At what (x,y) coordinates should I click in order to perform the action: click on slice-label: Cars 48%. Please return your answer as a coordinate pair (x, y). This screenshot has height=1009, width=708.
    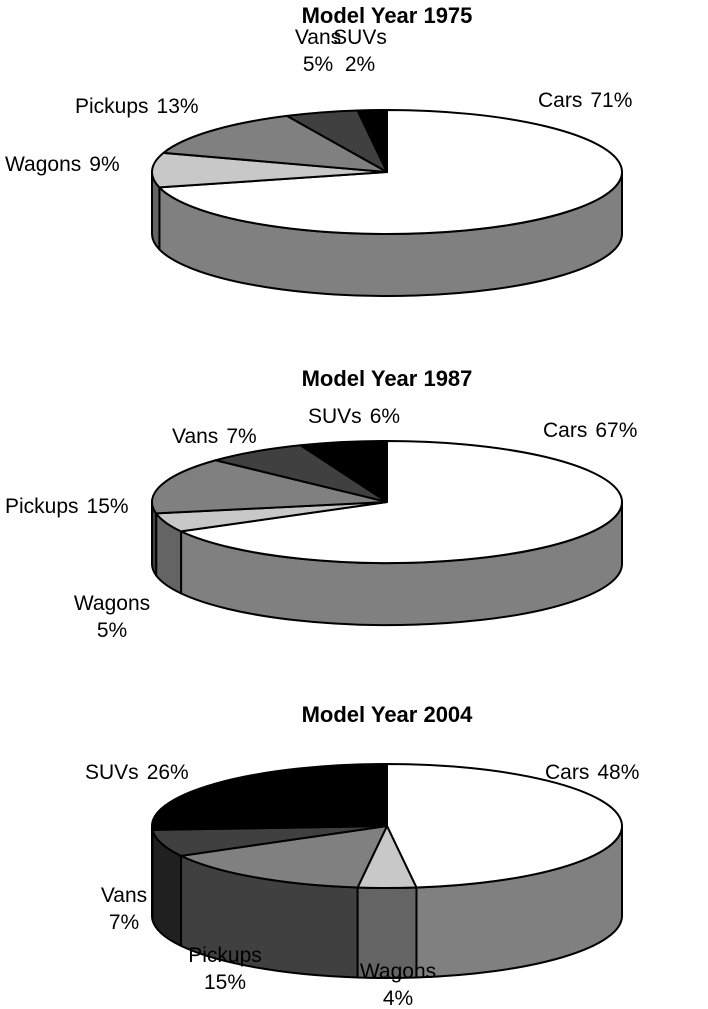
    Looking at the image, I should click on (592, 772).